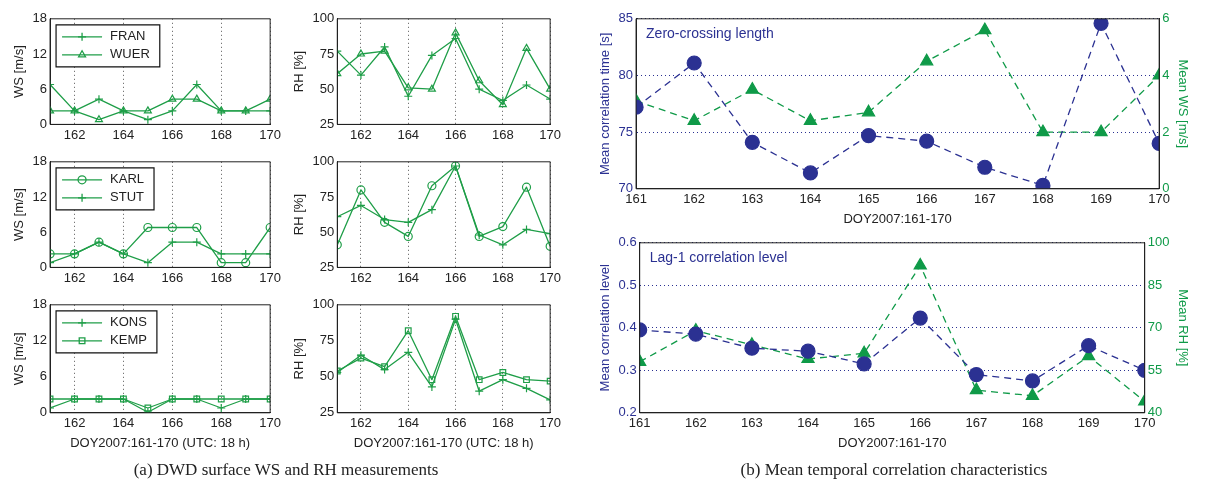  Describe the element at coordinates (1183, 104) in the screenshot. I see `y2-axis-title: Mean WS [m/s]` at that location.